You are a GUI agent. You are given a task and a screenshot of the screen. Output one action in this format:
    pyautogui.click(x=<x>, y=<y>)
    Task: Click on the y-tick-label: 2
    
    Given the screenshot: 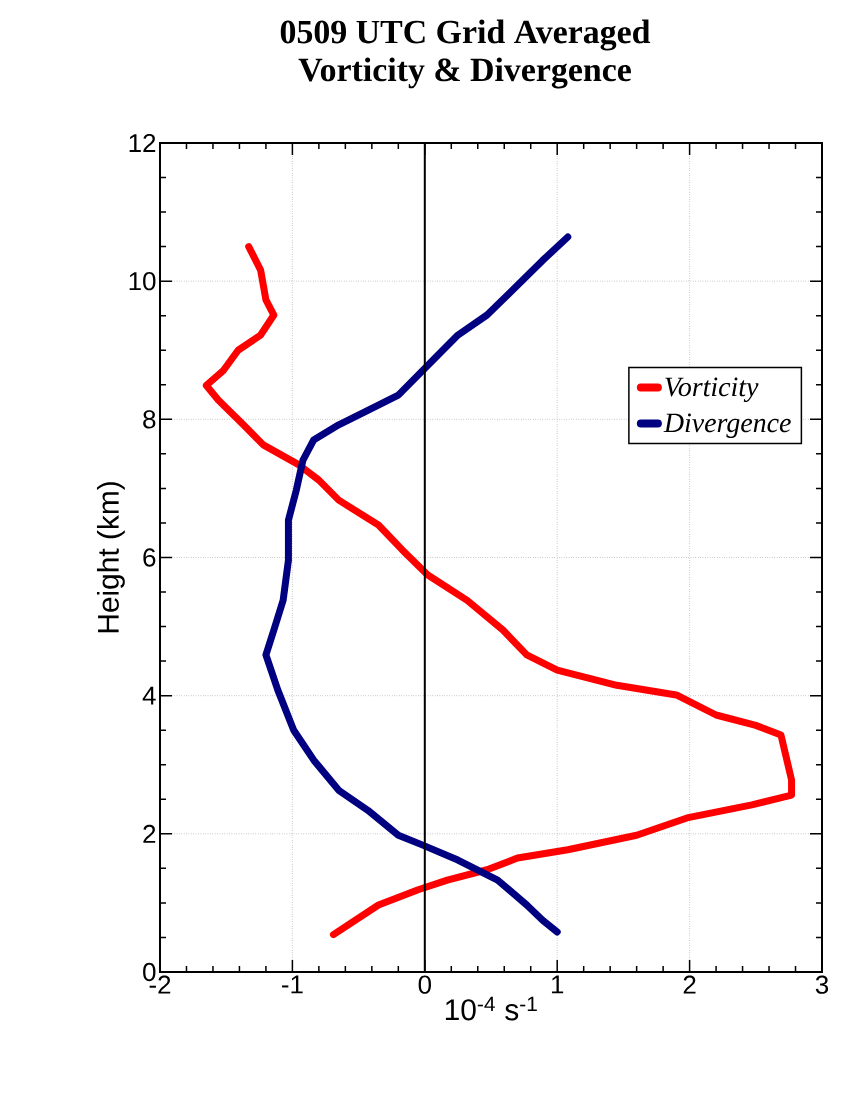 What is the action you would take?
    pyautogui.click(x=149, y=833)
    